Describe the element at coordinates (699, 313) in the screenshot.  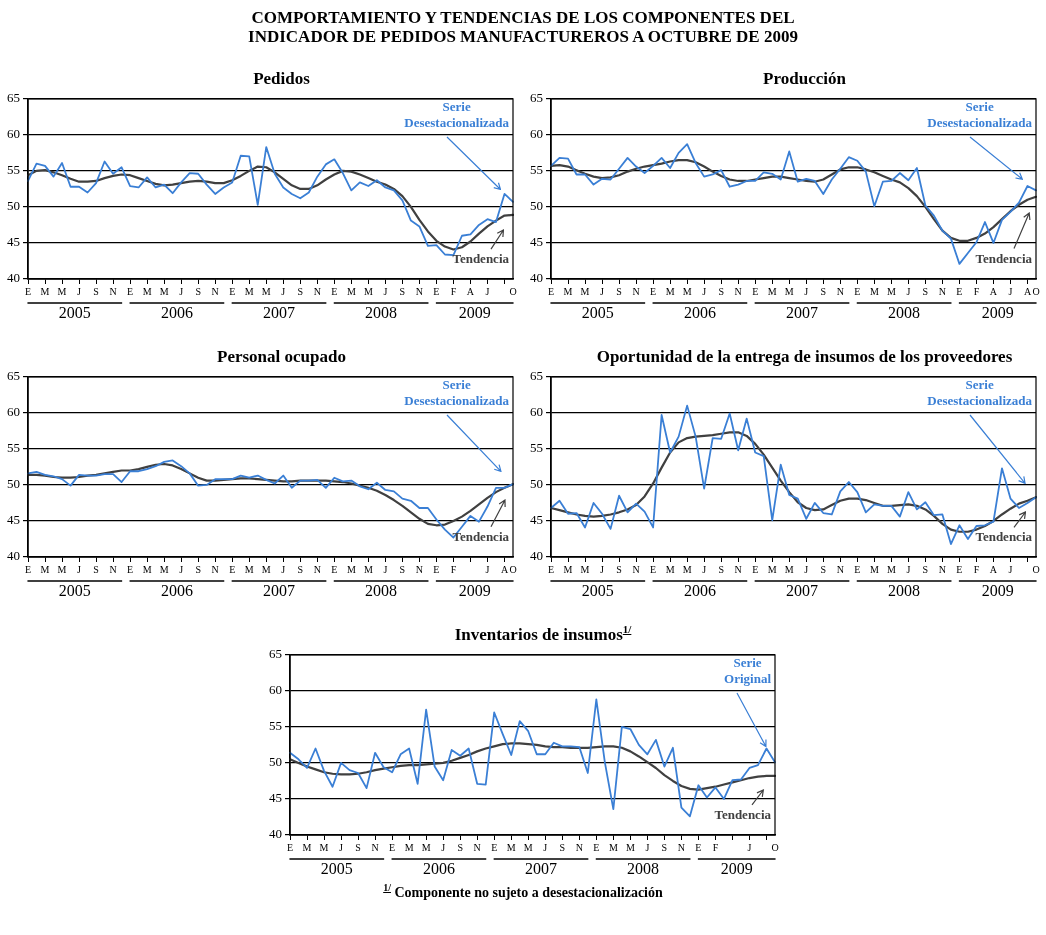
I see `text: 2006` at that location.